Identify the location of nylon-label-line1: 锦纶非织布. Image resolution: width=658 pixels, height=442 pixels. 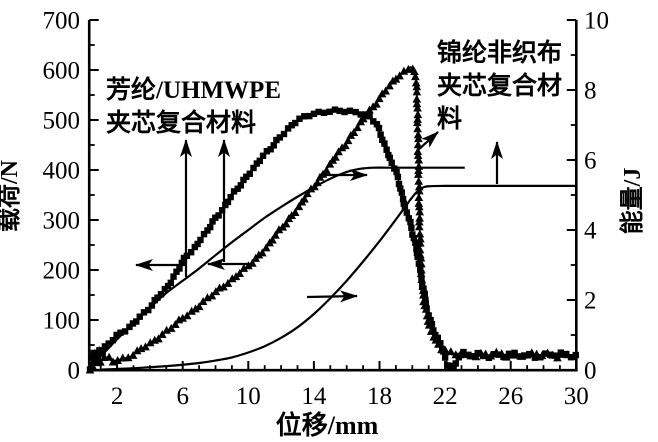
(499, 52).